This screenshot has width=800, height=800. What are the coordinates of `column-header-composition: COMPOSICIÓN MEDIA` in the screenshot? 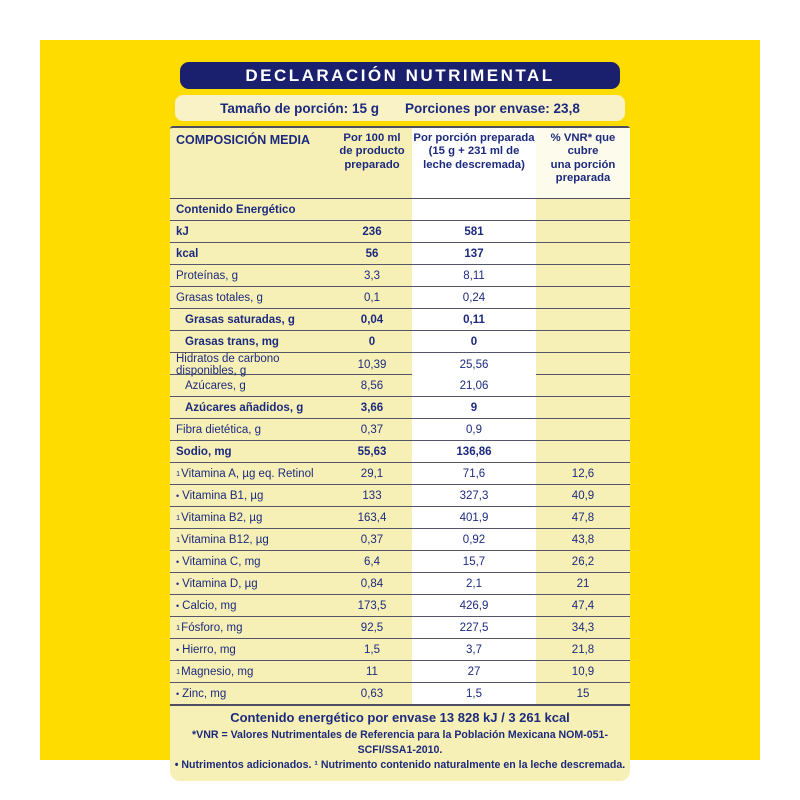 It's located at (243, 140).